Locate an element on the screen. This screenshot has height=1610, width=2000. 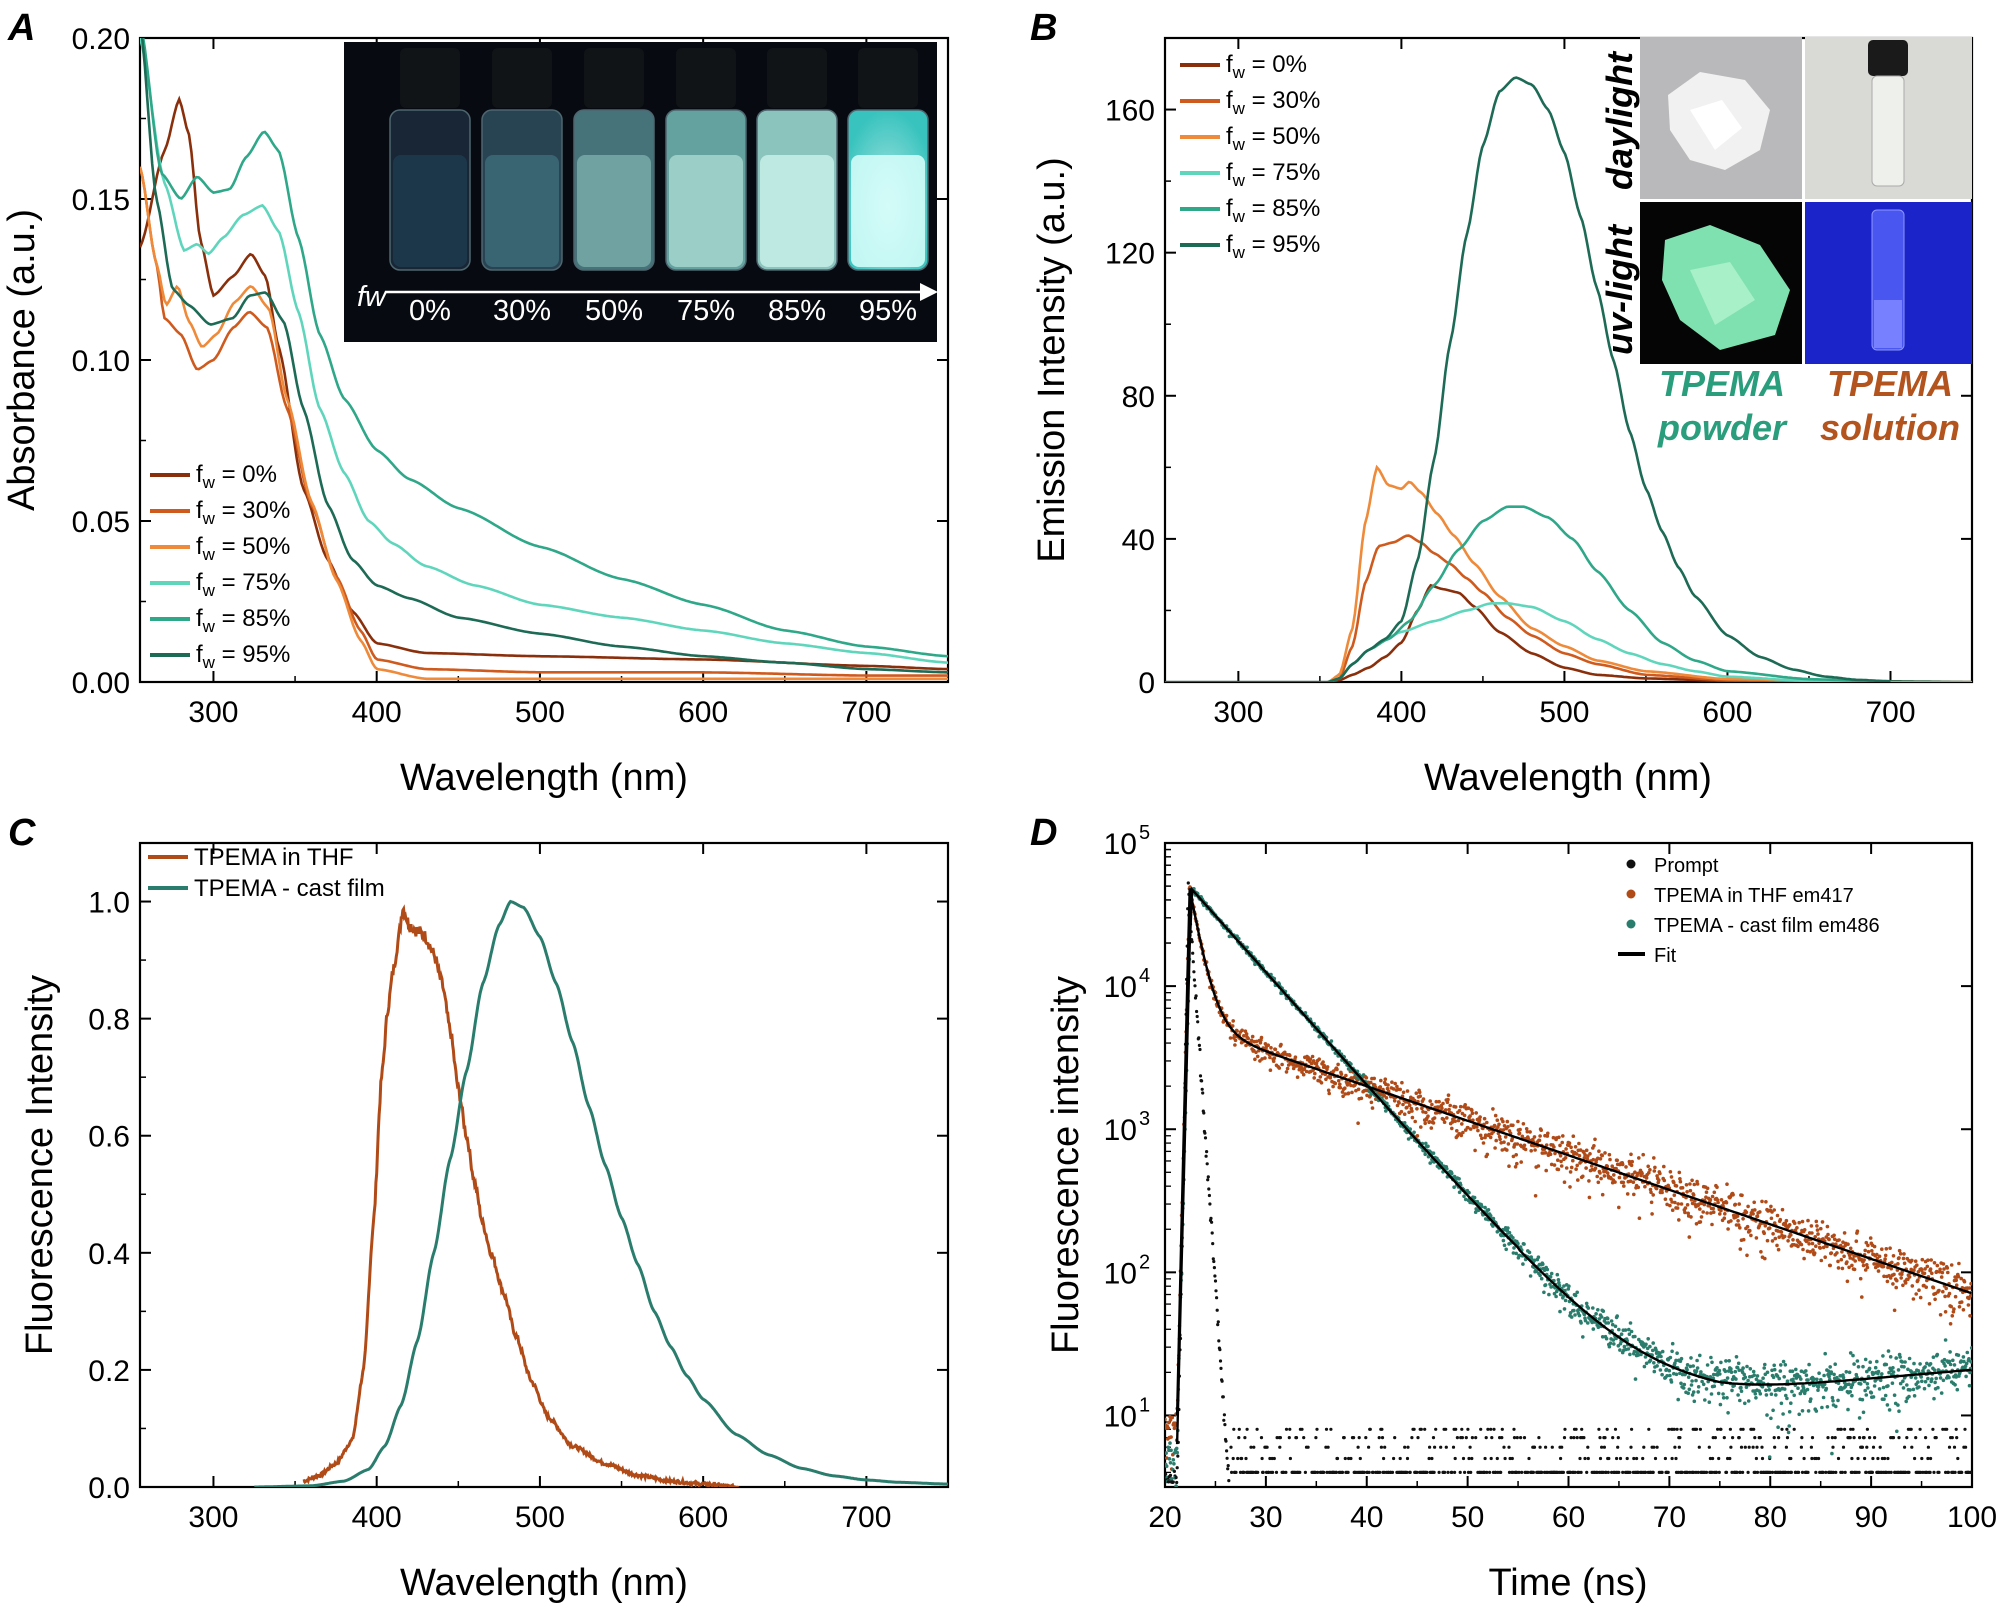
fit-lines is located at coordinates (1573, 1165).